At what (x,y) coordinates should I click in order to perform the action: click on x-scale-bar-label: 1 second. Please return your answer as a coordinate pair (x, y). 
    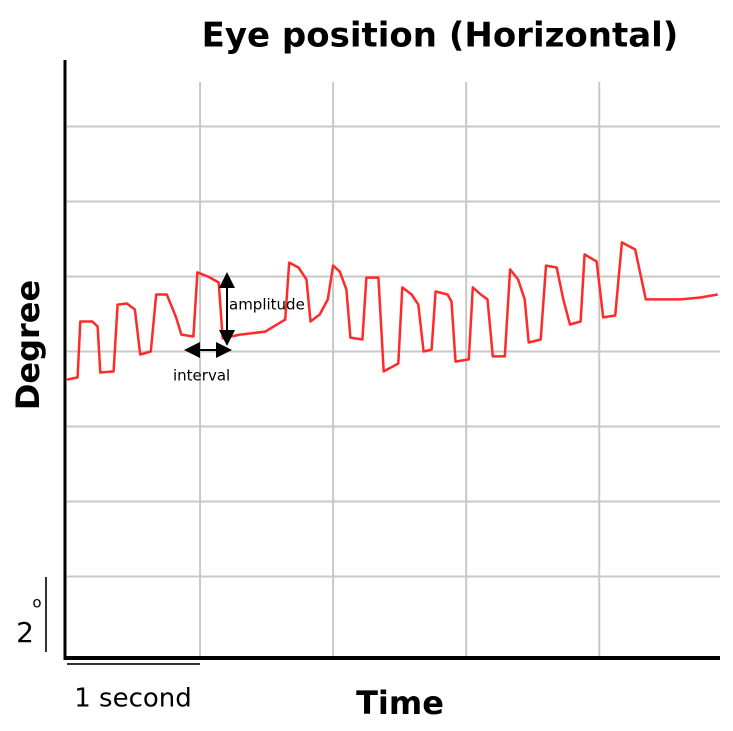
    Looking at the image, I should click on (133, 699).